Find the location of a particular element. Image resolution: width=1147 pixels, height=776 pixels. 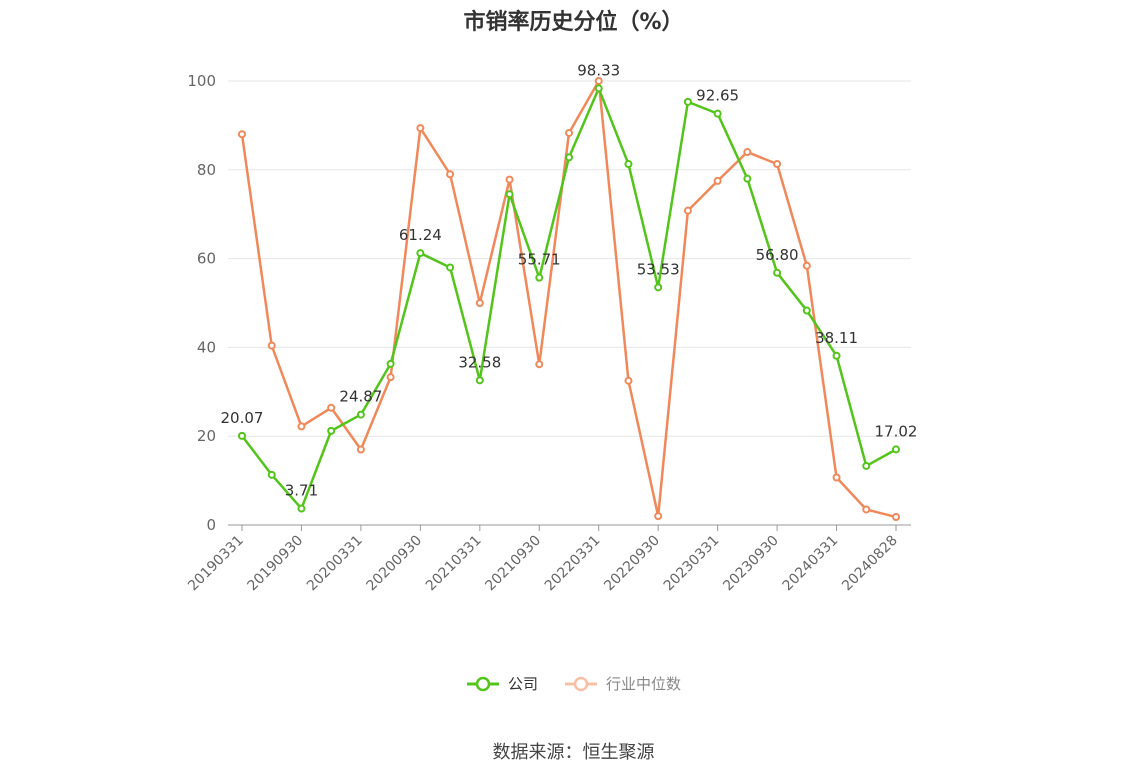

x-tick-label: 20200930 is located at coordinates (394, 564).